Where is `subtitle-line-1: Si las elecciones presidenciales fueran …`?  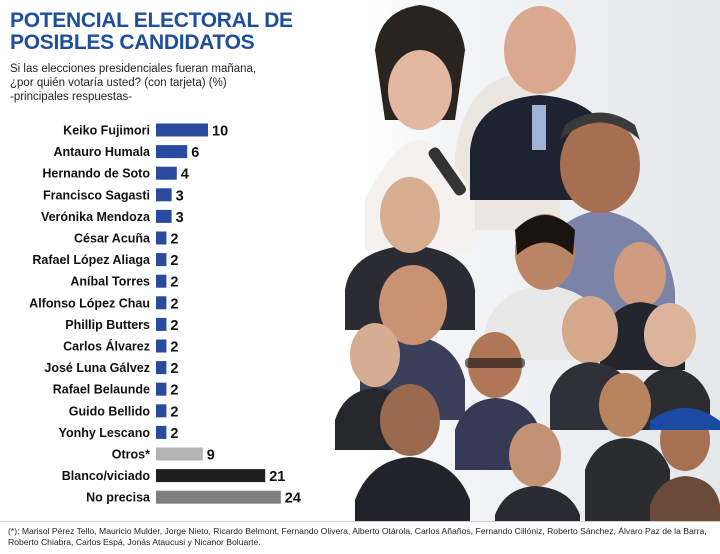
subtitle-line-1: Si las elecciones presidenciales fueran … is located at coordinates (133, 69).